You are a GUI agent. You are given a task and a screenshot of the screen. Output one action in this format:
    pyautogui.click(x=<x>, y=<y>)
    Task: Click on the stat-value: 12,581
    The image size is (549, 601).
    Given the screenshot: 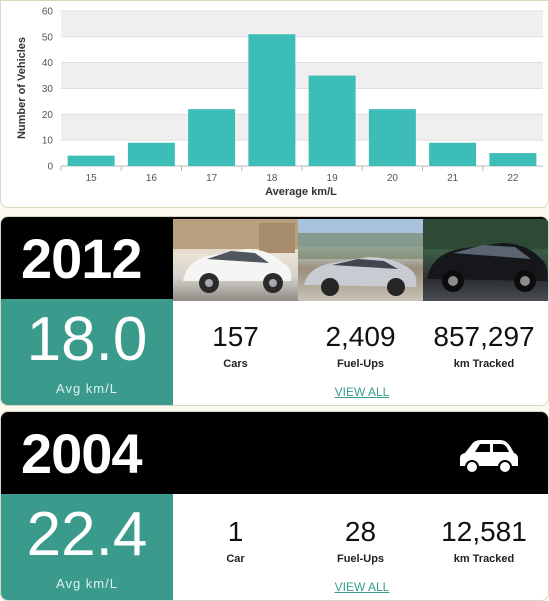 What is the action you would take?
    pyautogui.click(x=484, y=531)
    